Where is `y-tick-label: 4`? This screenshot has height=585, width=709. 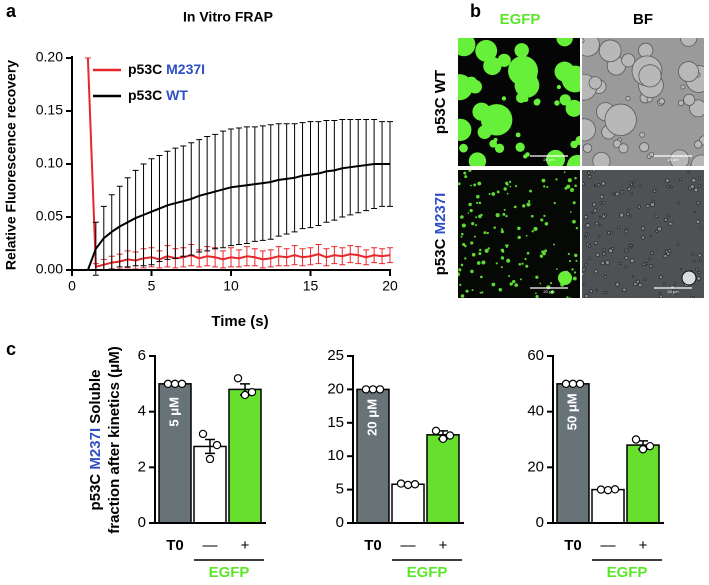 y-tick-label: 4 is located at coordinates (142, 411).